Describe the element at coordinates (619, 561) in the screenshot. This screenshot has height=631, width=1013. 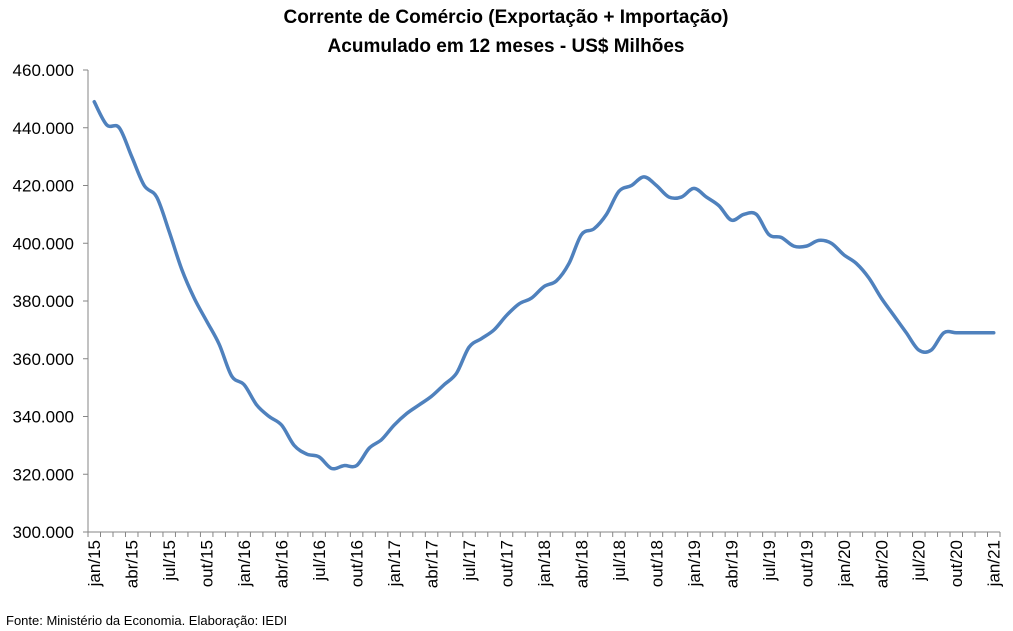
I see `x-tick-label: jul/18` at that location.